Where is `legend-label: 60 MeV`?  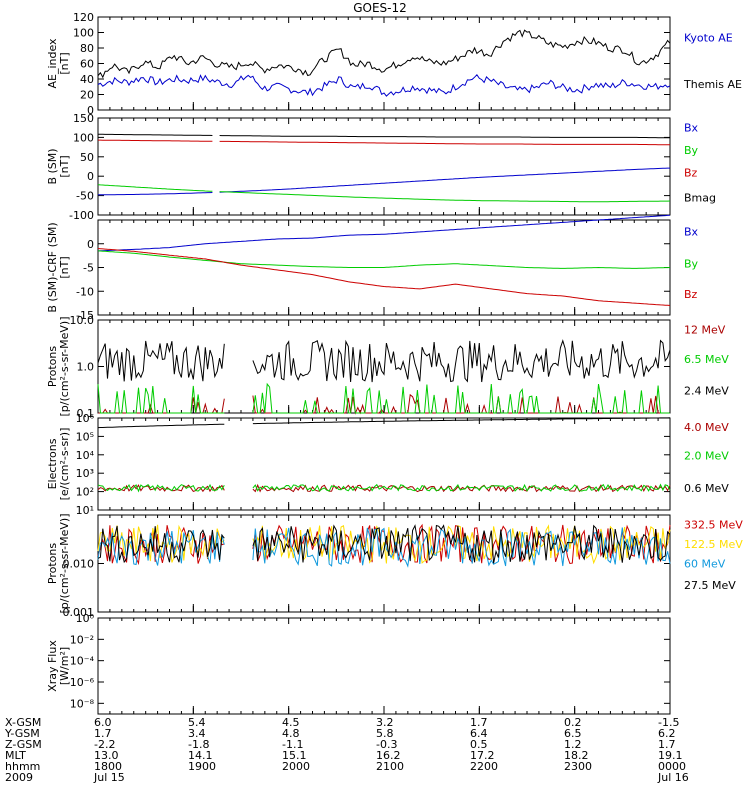 legend-label: 60 MeV is located at coordinates (705, 564).